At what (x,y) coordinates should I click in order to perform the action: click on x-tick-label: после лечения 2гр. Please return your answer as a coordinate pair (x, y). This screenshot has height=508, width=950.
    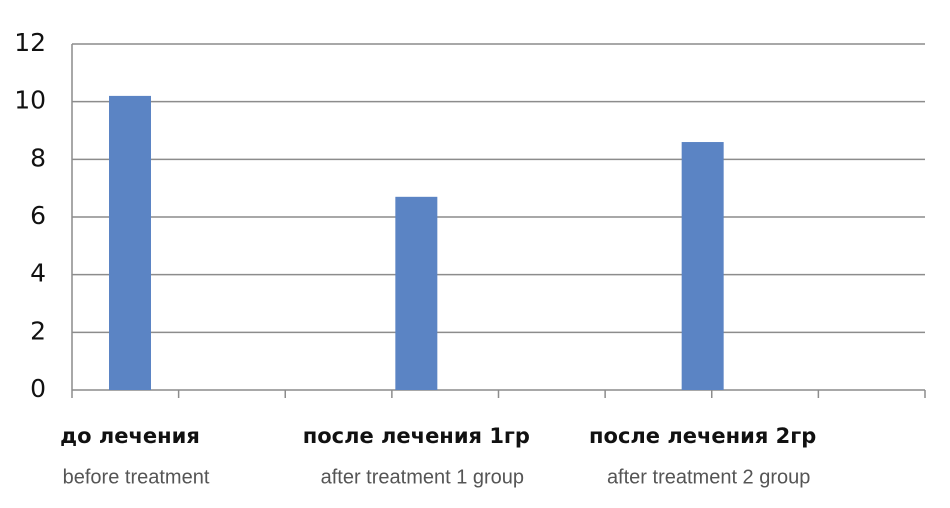
    Looking at the image, I should click on (702, 436).